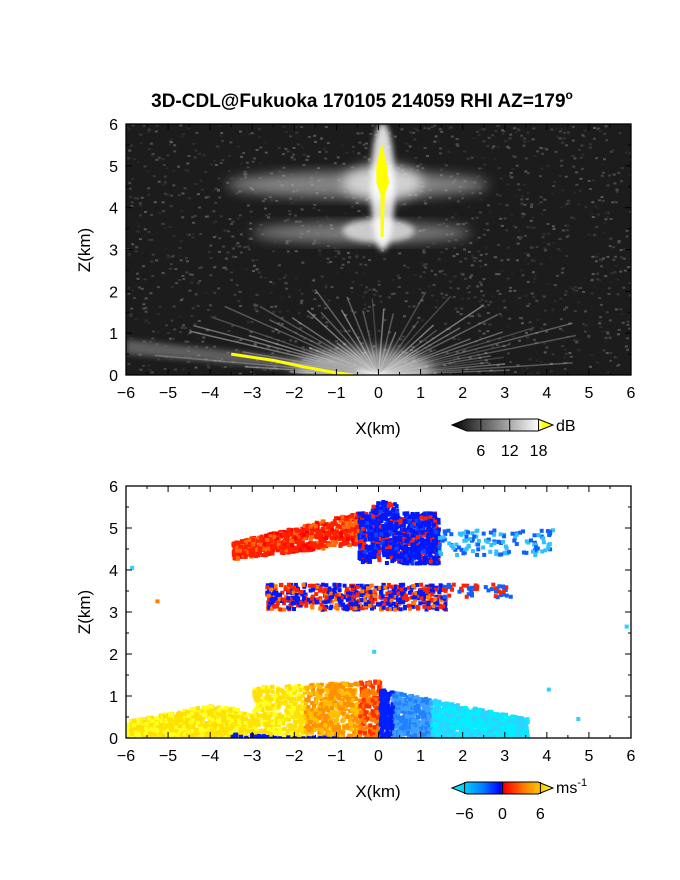 Image resolution: width=680 pixels, height=880 pixels. Describe the element at coordinates (210, 393) in the screenshot. I see `x-tick-label: −4` at that location.